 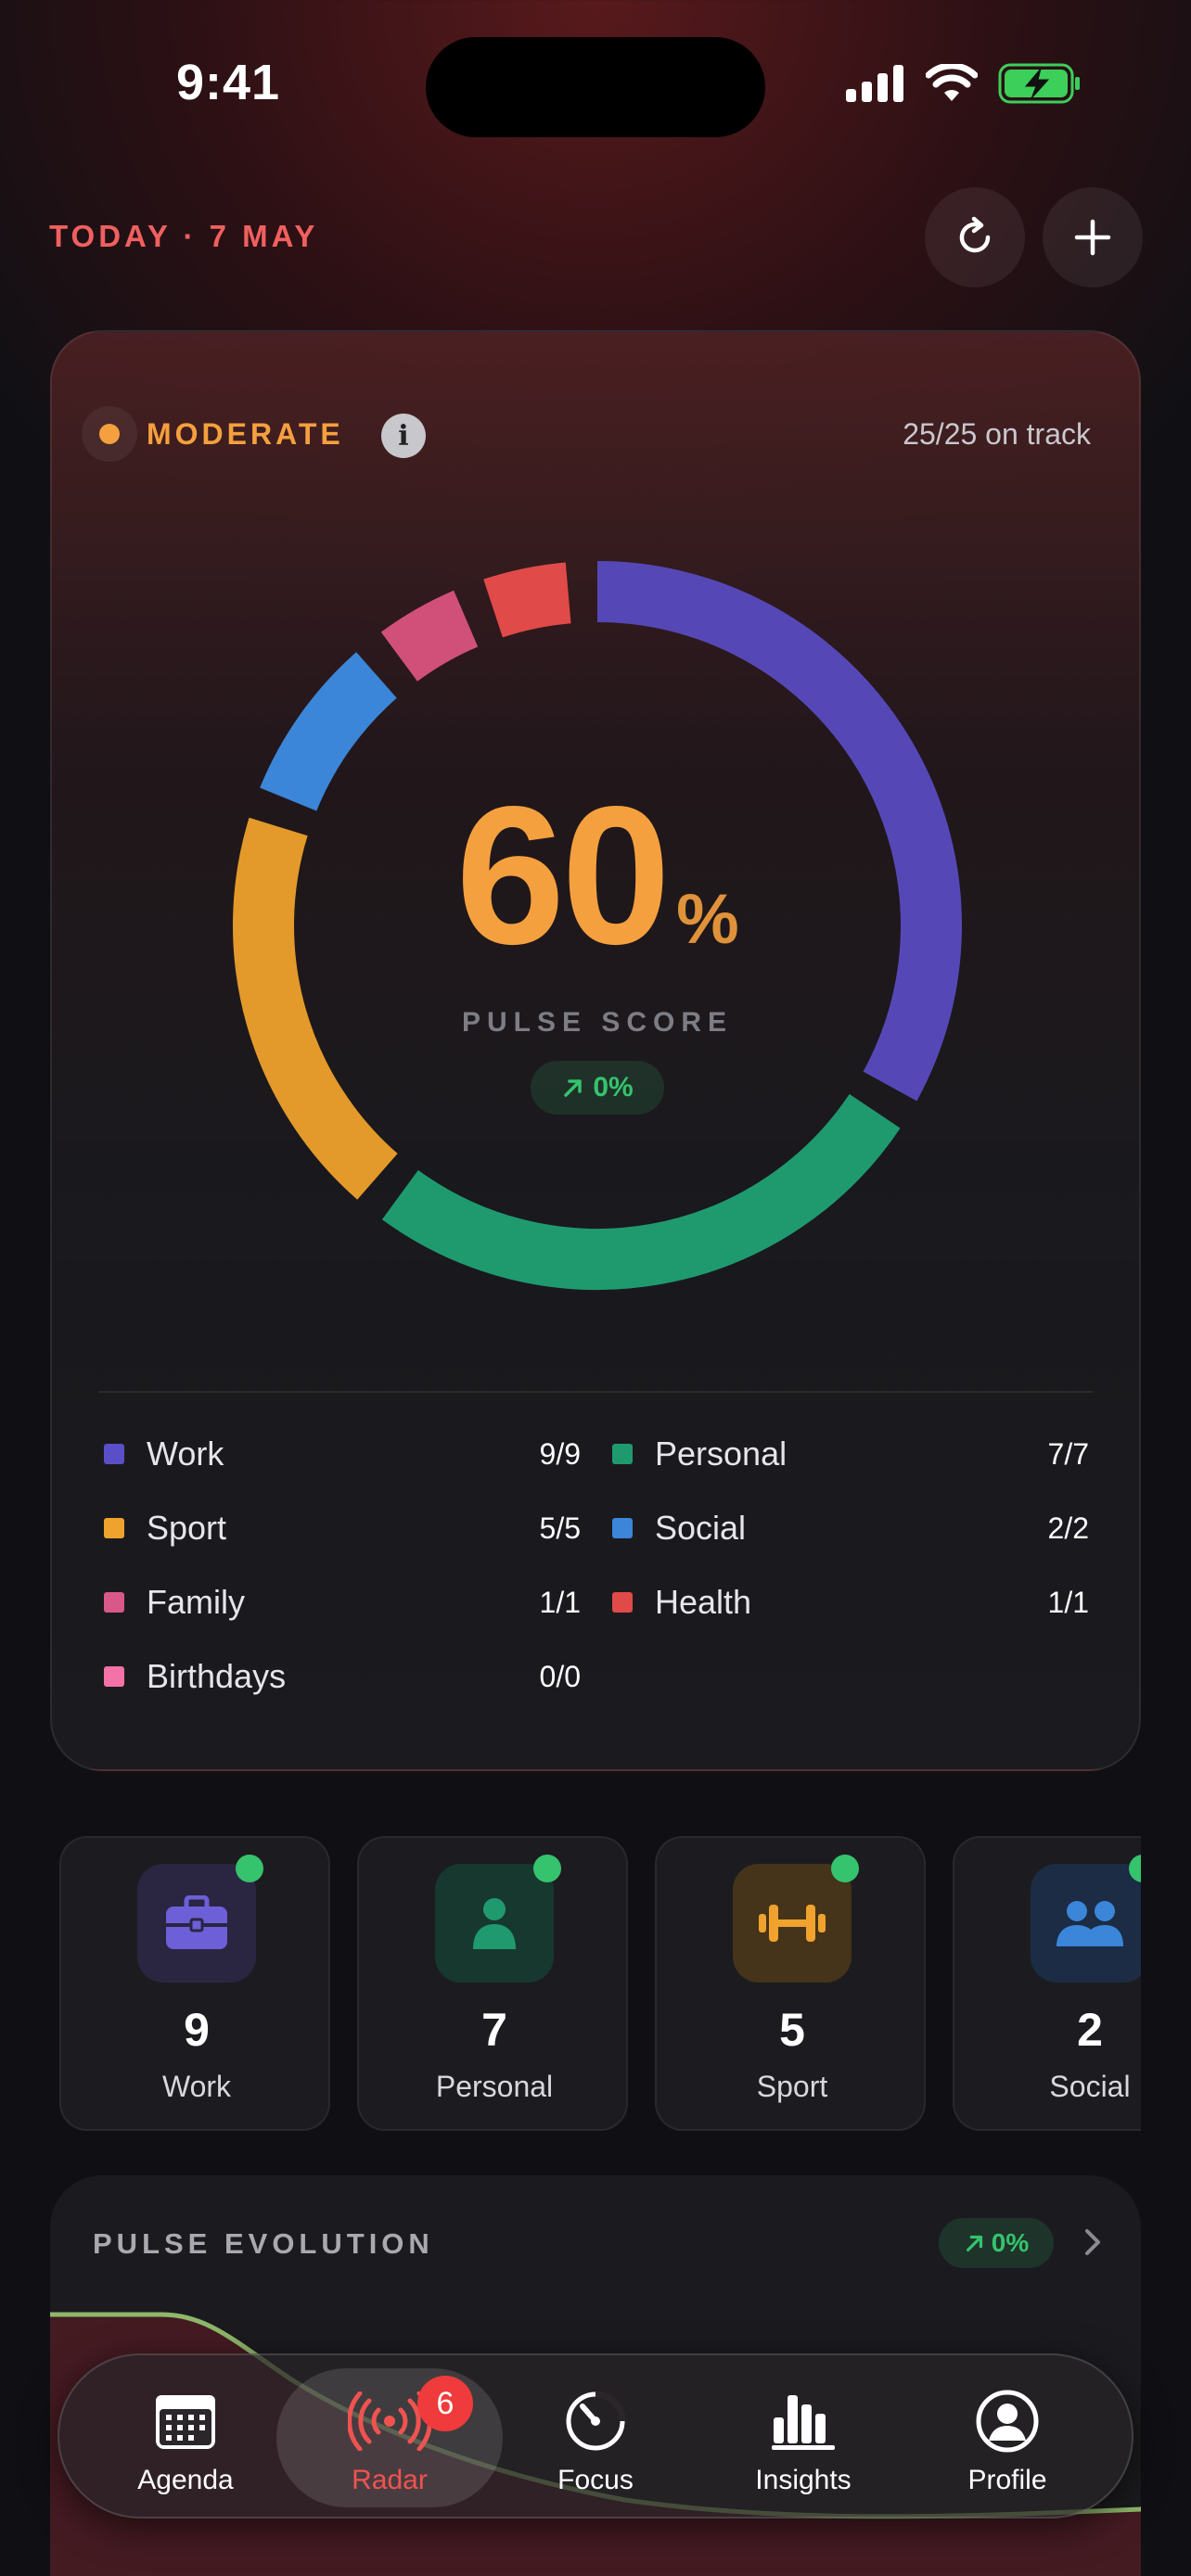 What do you see at coordinates (339, 1528) in the screenshot?
I see `legend-item-sport: Sport 5/5` at bounding box center [339, 1528].